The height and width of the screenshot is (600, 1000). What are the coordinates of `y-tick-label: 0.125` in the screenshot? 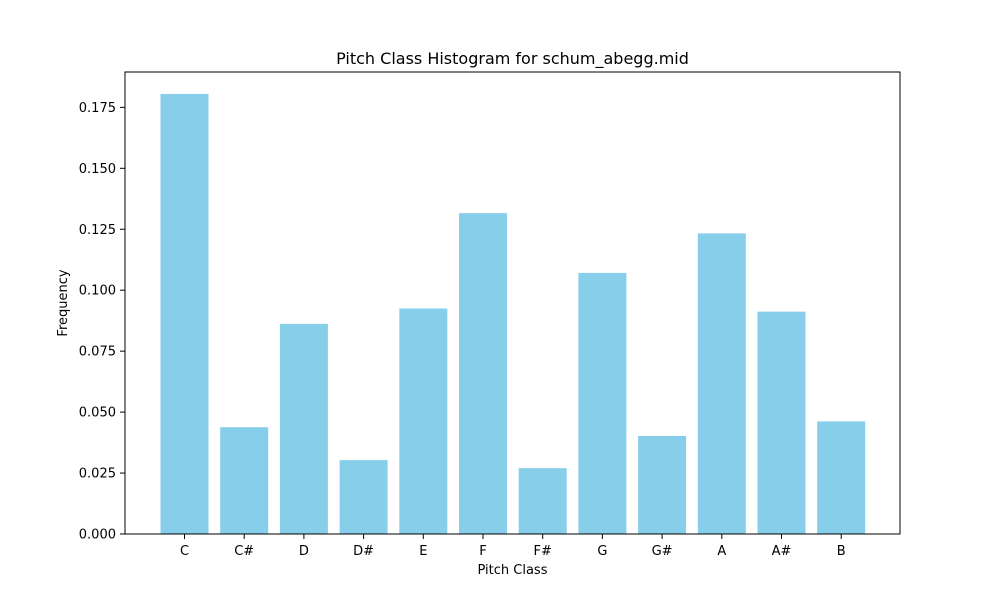 It's located at (97, 230).